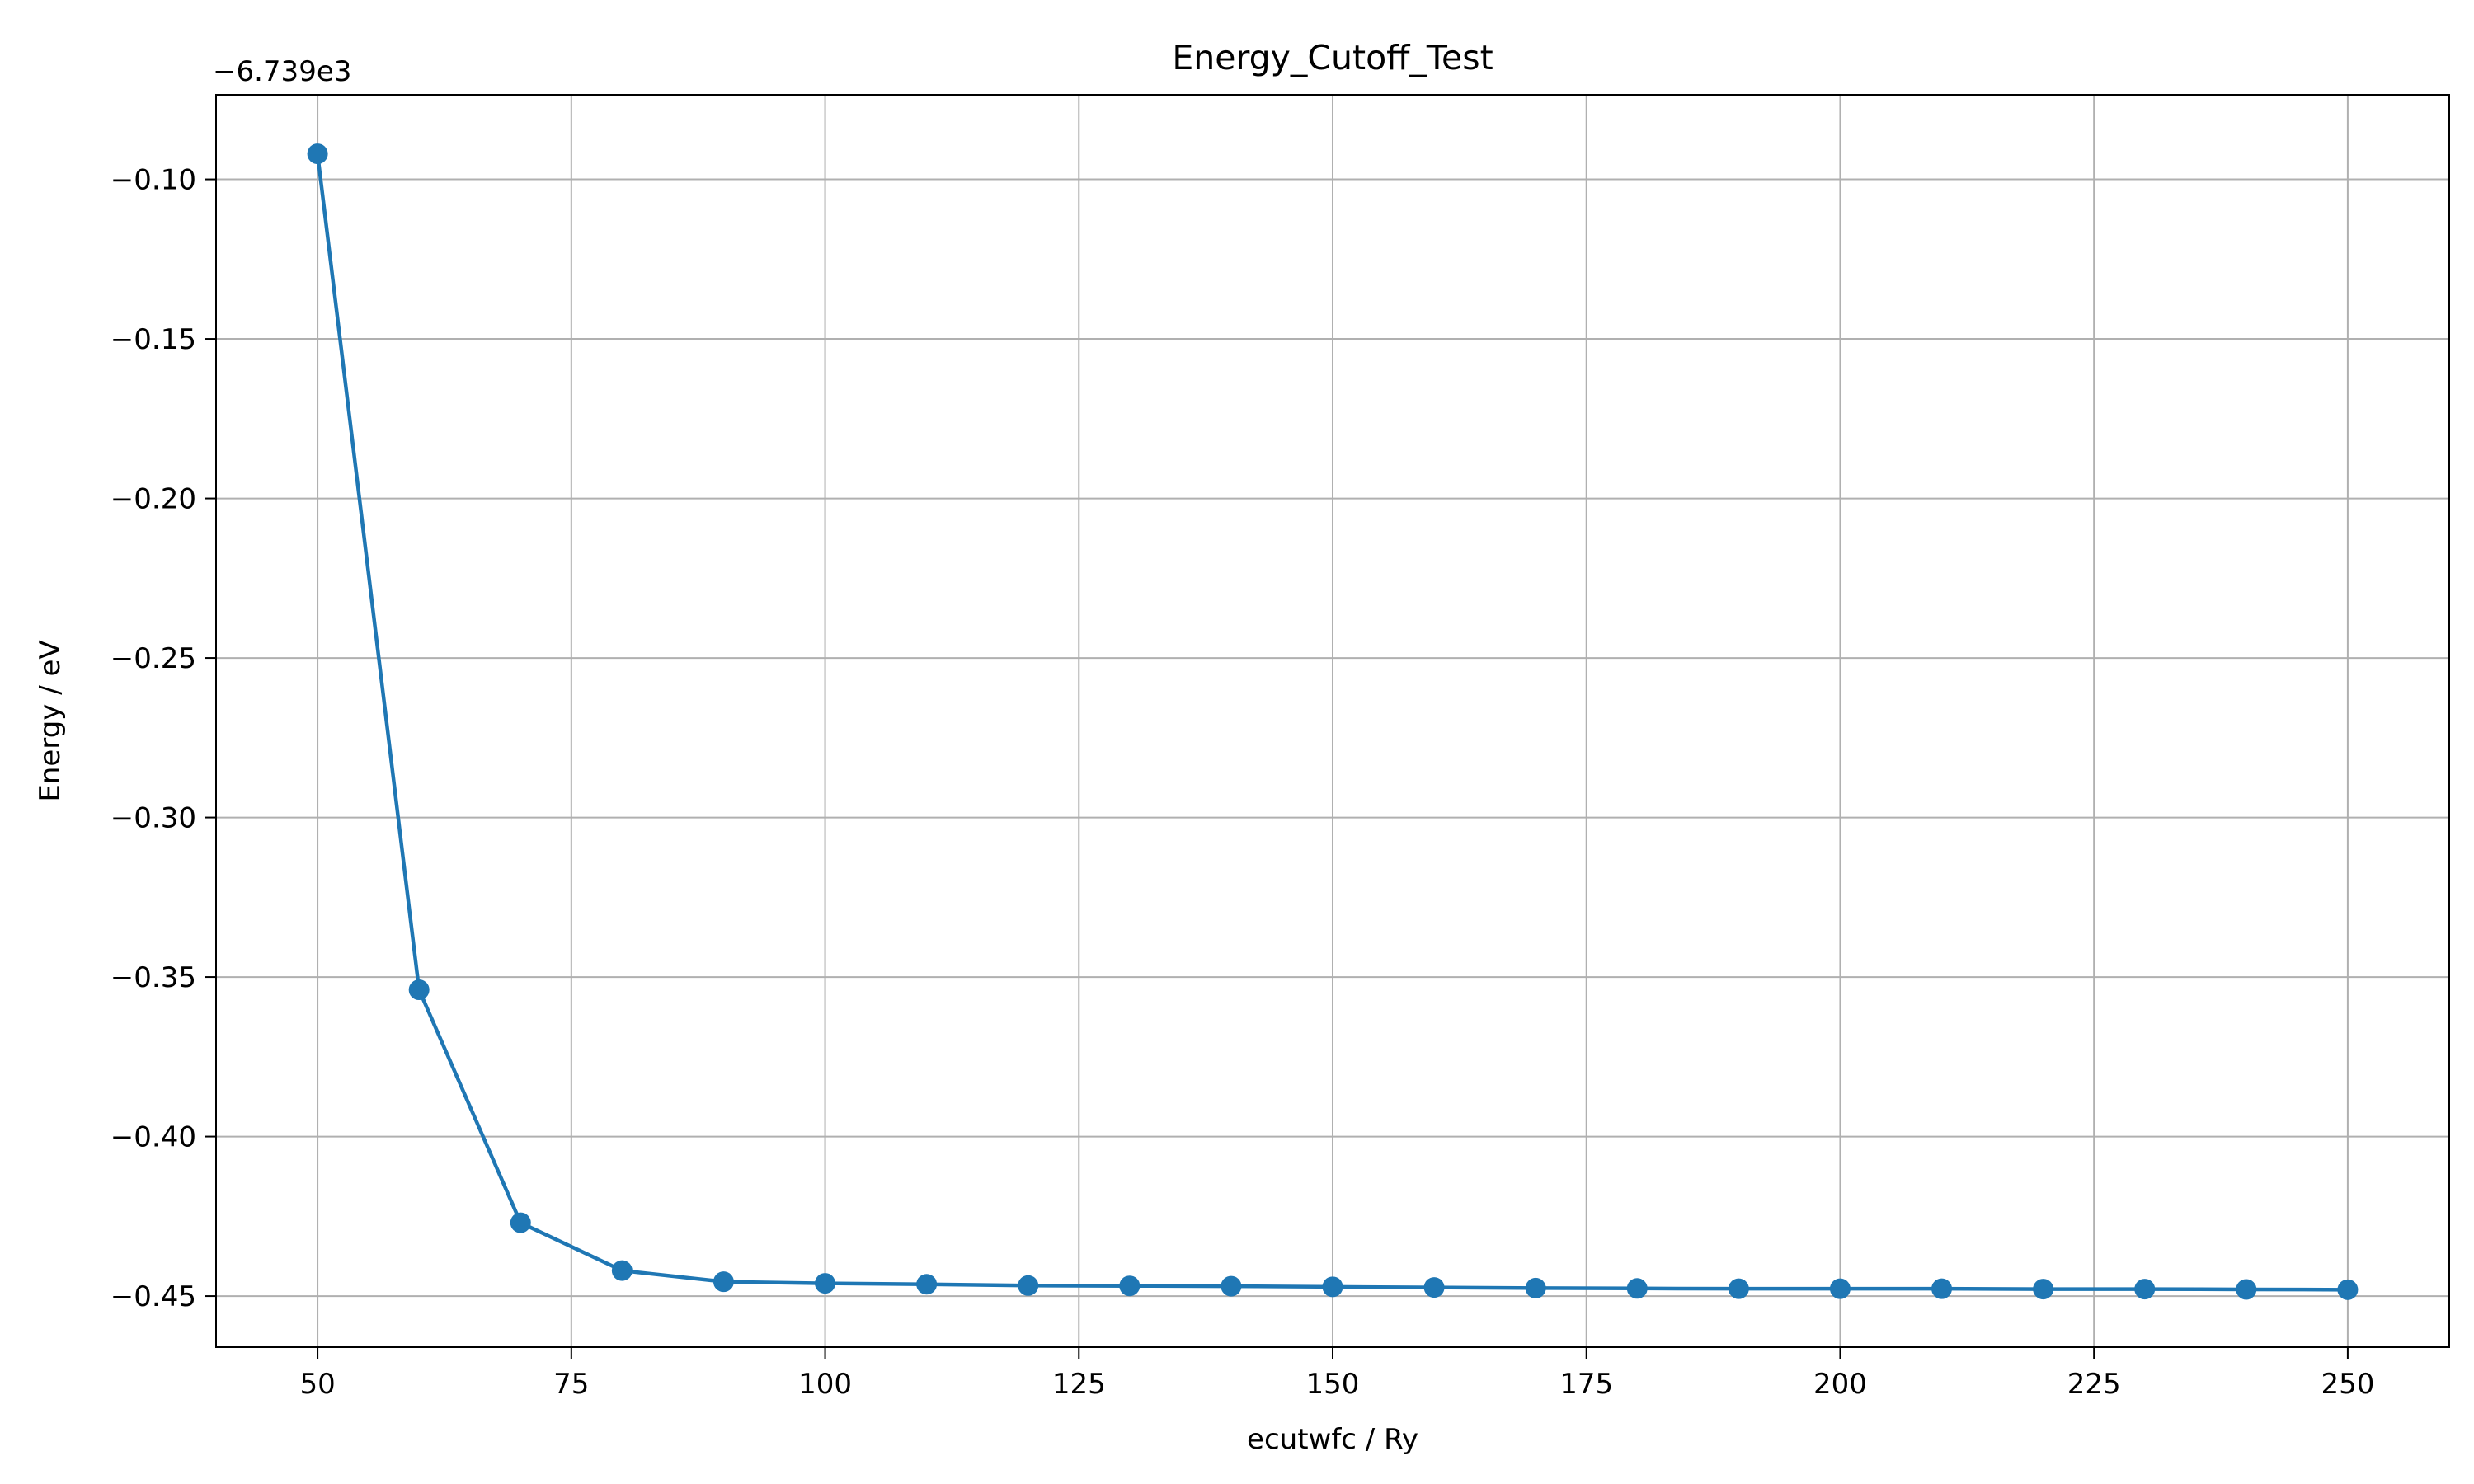  Describe the element at coordinates (153, 339) in the screenshot. I see `y-tick-label: −0.15` at that location.